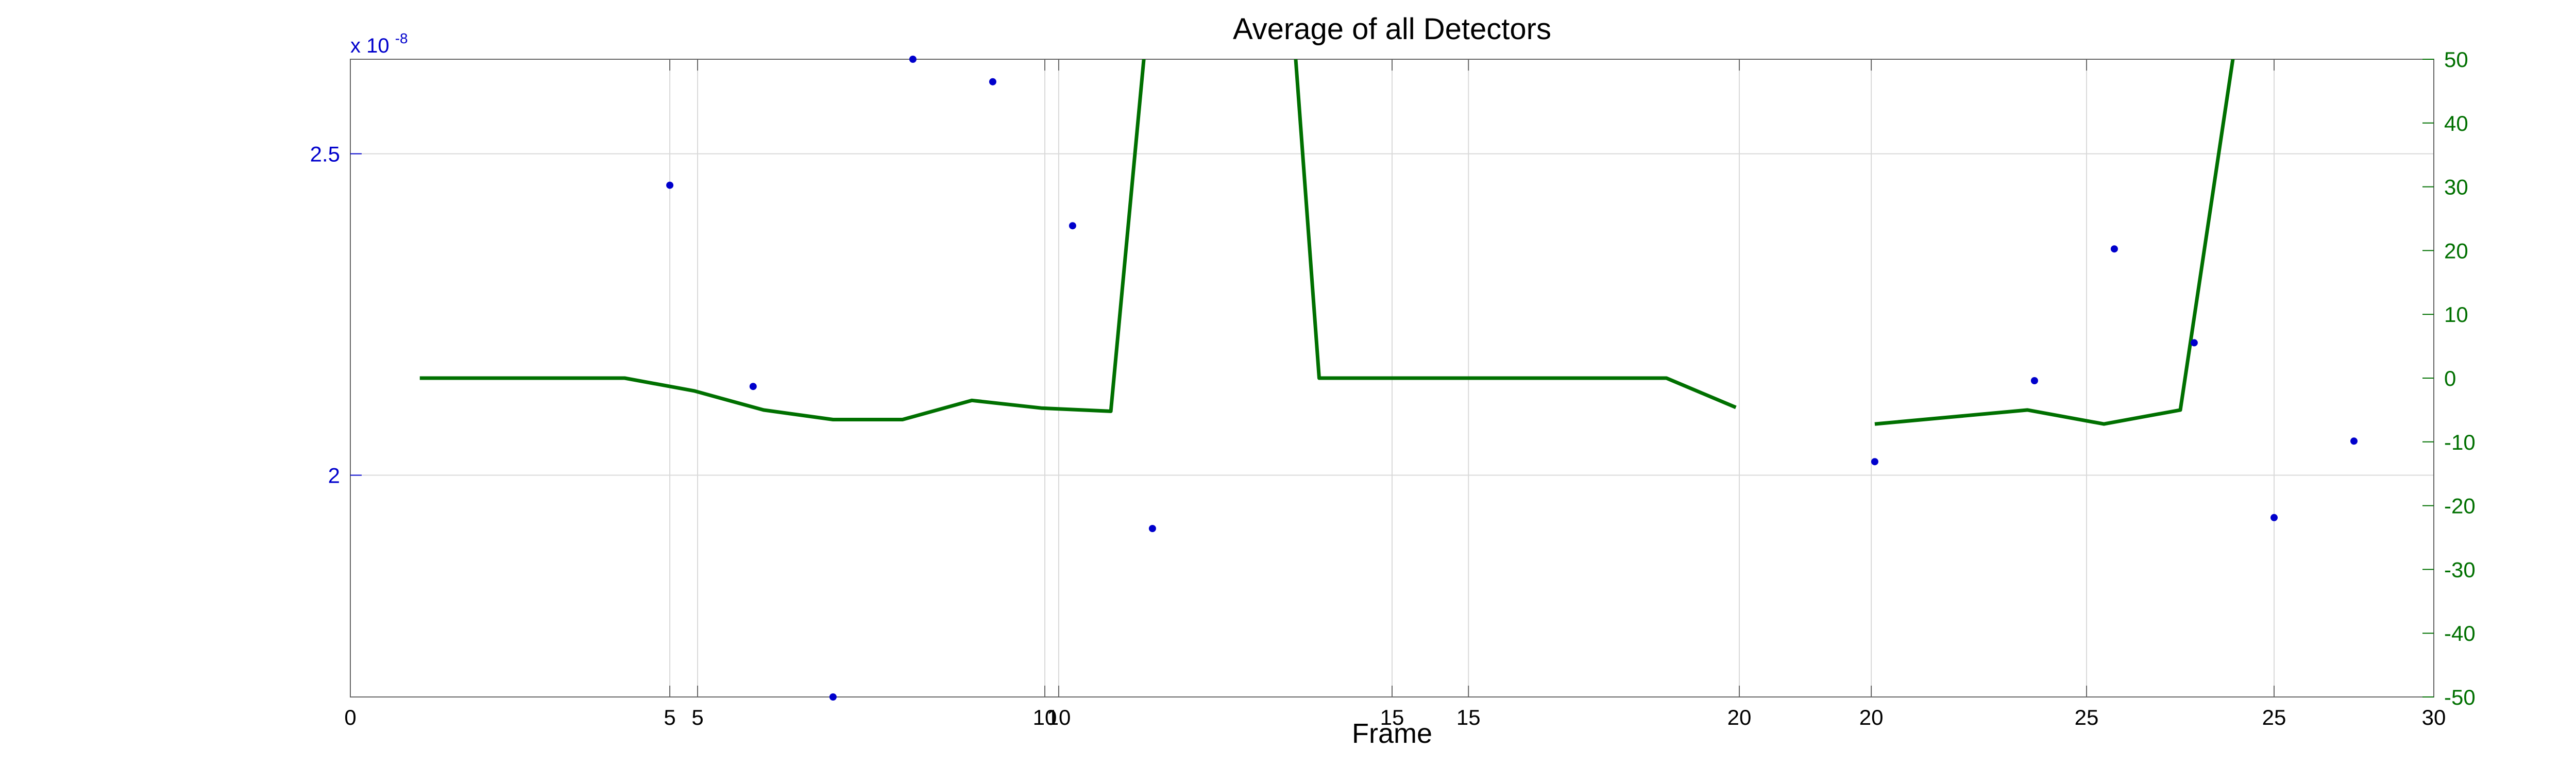  Describe the element at coordinates (2456, 187) in the screenshot. I see `right-tick-label: 30` at that location.